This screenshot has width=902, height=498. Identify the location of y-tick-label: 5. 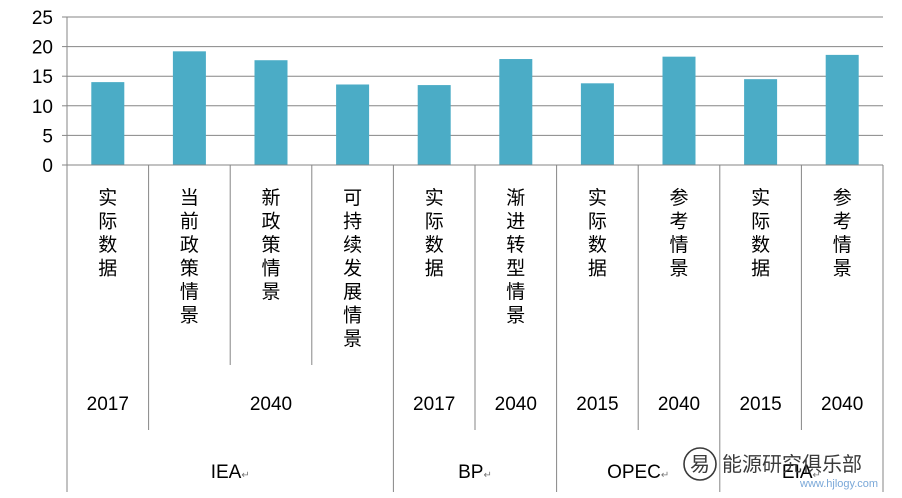
(47, 136).